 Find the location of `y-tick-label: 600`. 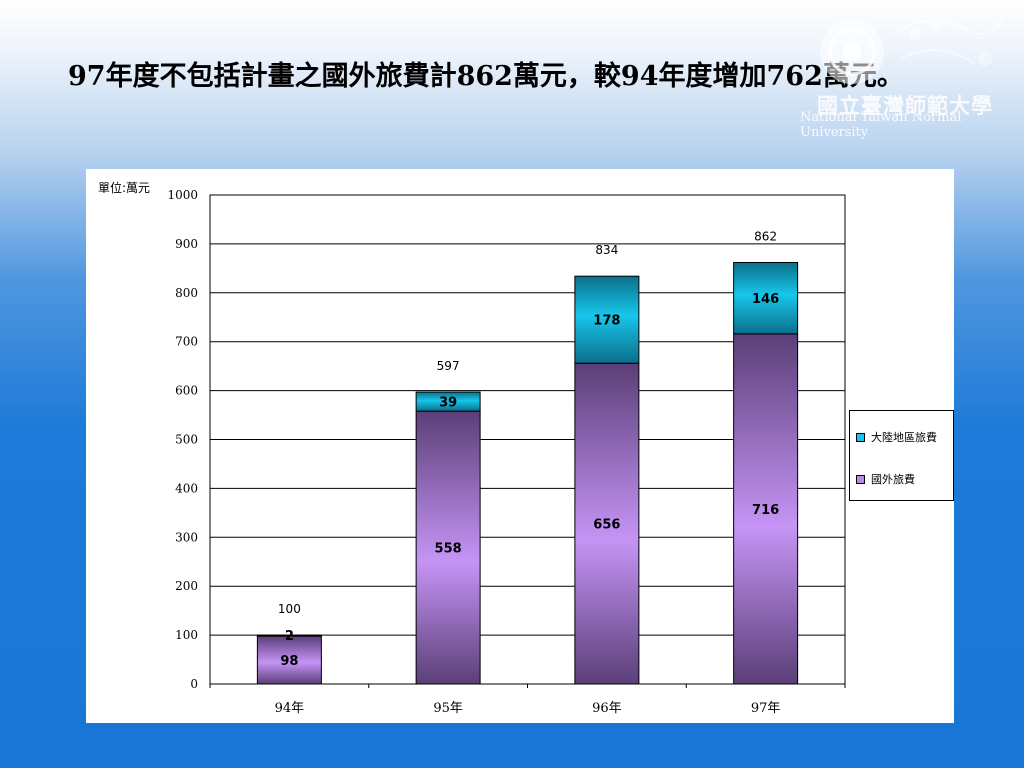

y-tick-label: 600 is located at coordinates (186, 391).